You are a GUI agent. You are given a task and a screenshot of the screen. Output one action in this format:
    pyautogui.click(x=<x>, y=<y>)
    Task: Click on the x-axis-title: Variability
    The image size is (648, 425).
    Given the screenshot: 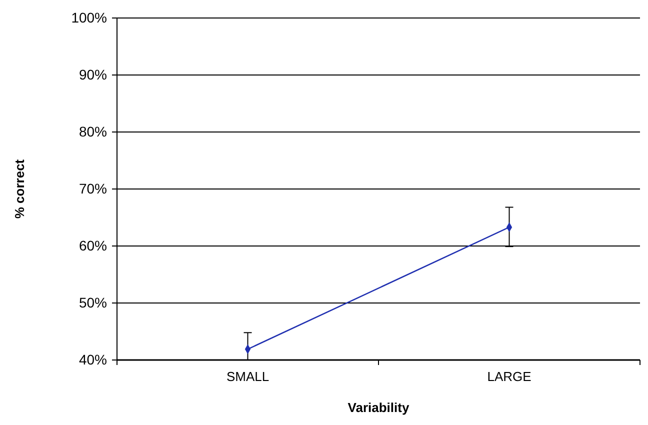 What is the action you would take?
    pyautogui.click(x=379, y=407)
    